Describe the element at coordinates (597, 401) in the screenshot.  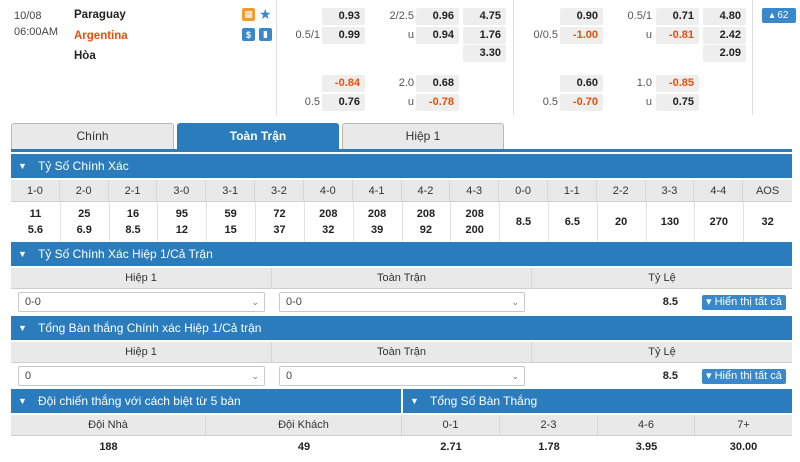
I see `section-total-goals: ▼ Tổng Số Bàn Thắng` at that location.